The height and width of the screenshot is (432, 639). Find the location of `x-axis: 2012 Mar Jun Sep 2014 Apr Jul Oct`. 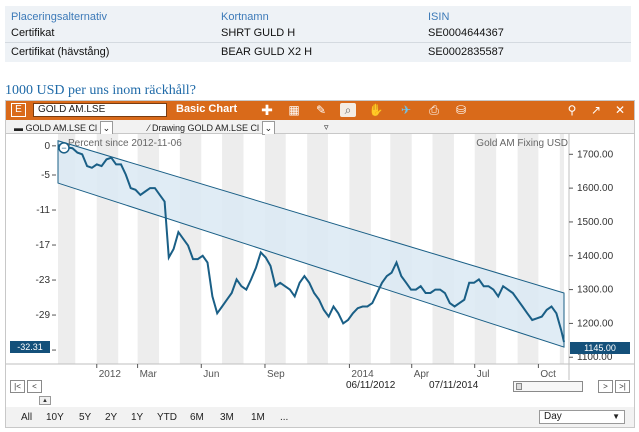

x-axis: 2012 Mar Jun Sep 2014 Apr Jul Oct is located at coordinates (326, 372).